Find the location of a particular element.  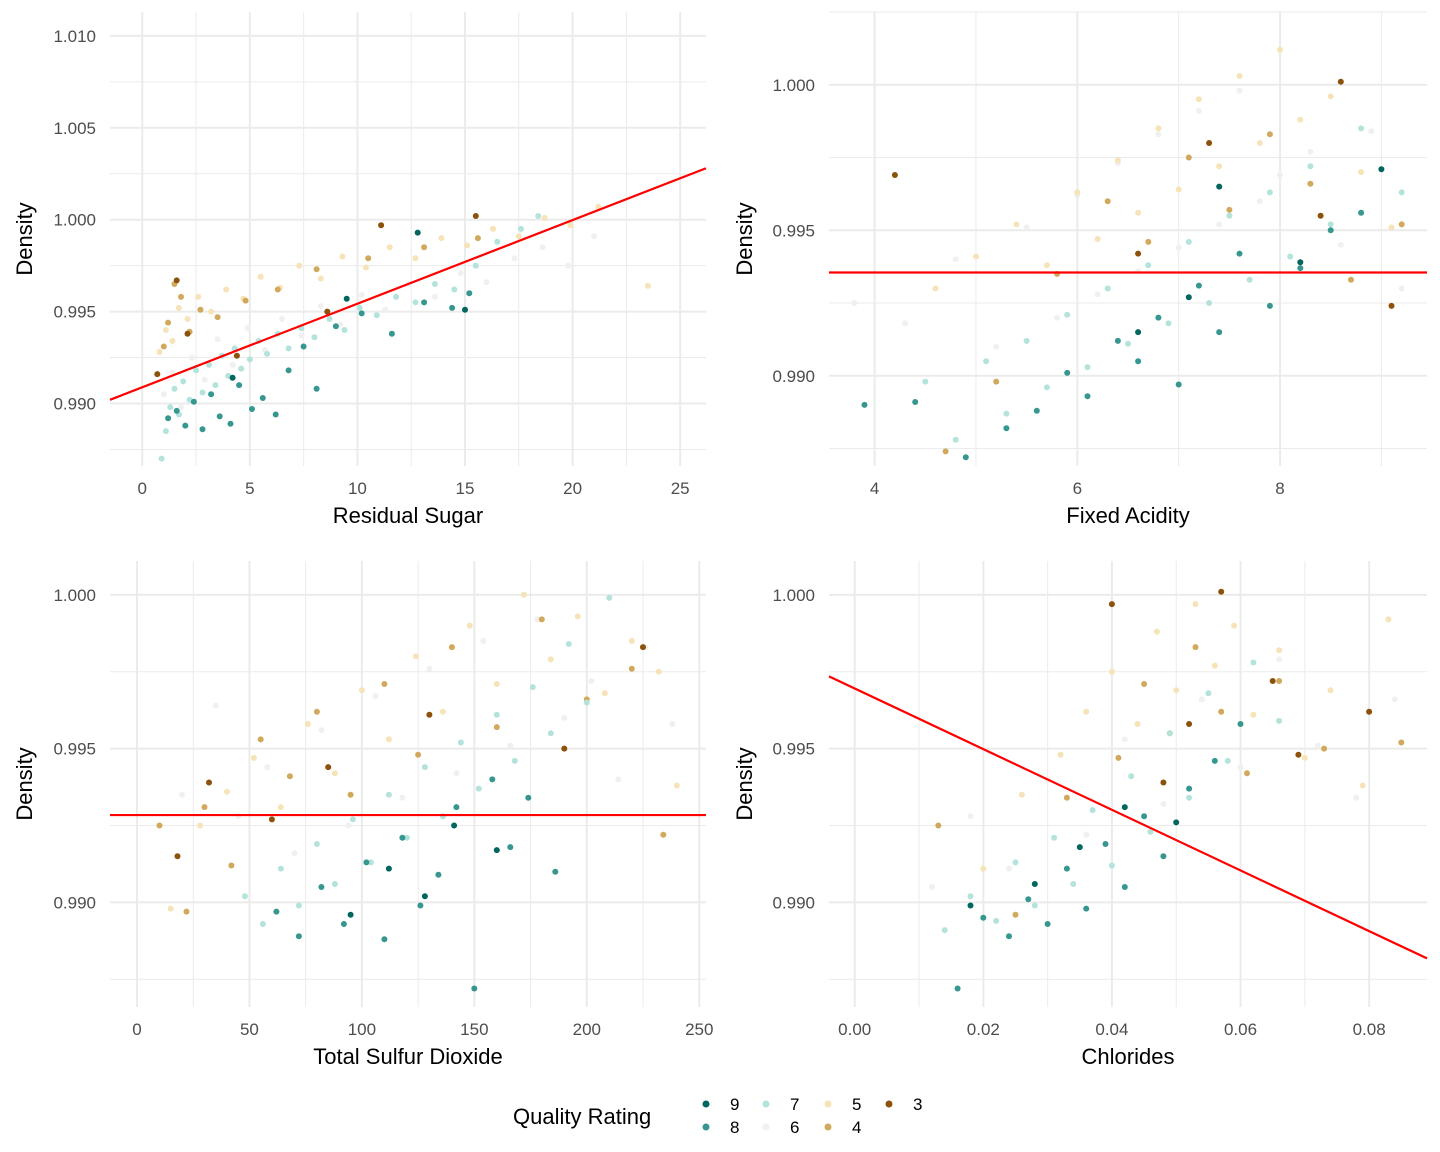

legend-label: 9 is located at coordinates (734, 1104).